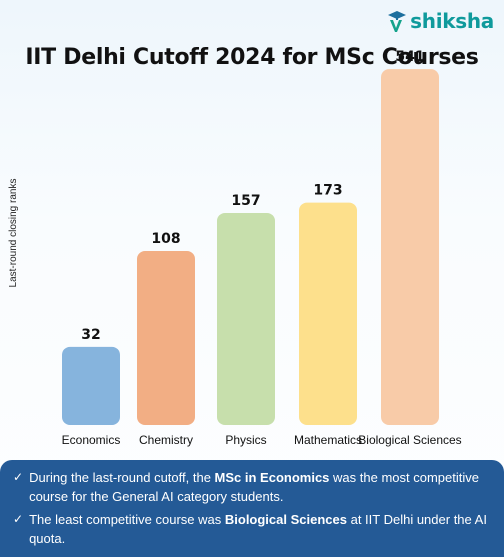 The image size is (504, 557). I want to click on shiksha-logo: shiksha, so click(440, 21).